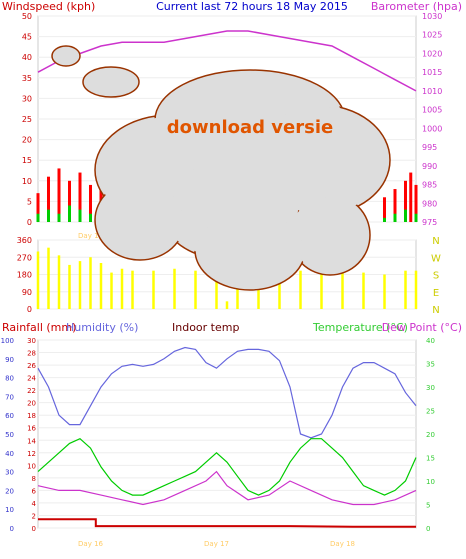 Image resolution: width=466 pixels, height=559 pixels. Describe the element at coordinates (430, 341) in the screenshot. I see `temperature-tick-label: 40` at that location.